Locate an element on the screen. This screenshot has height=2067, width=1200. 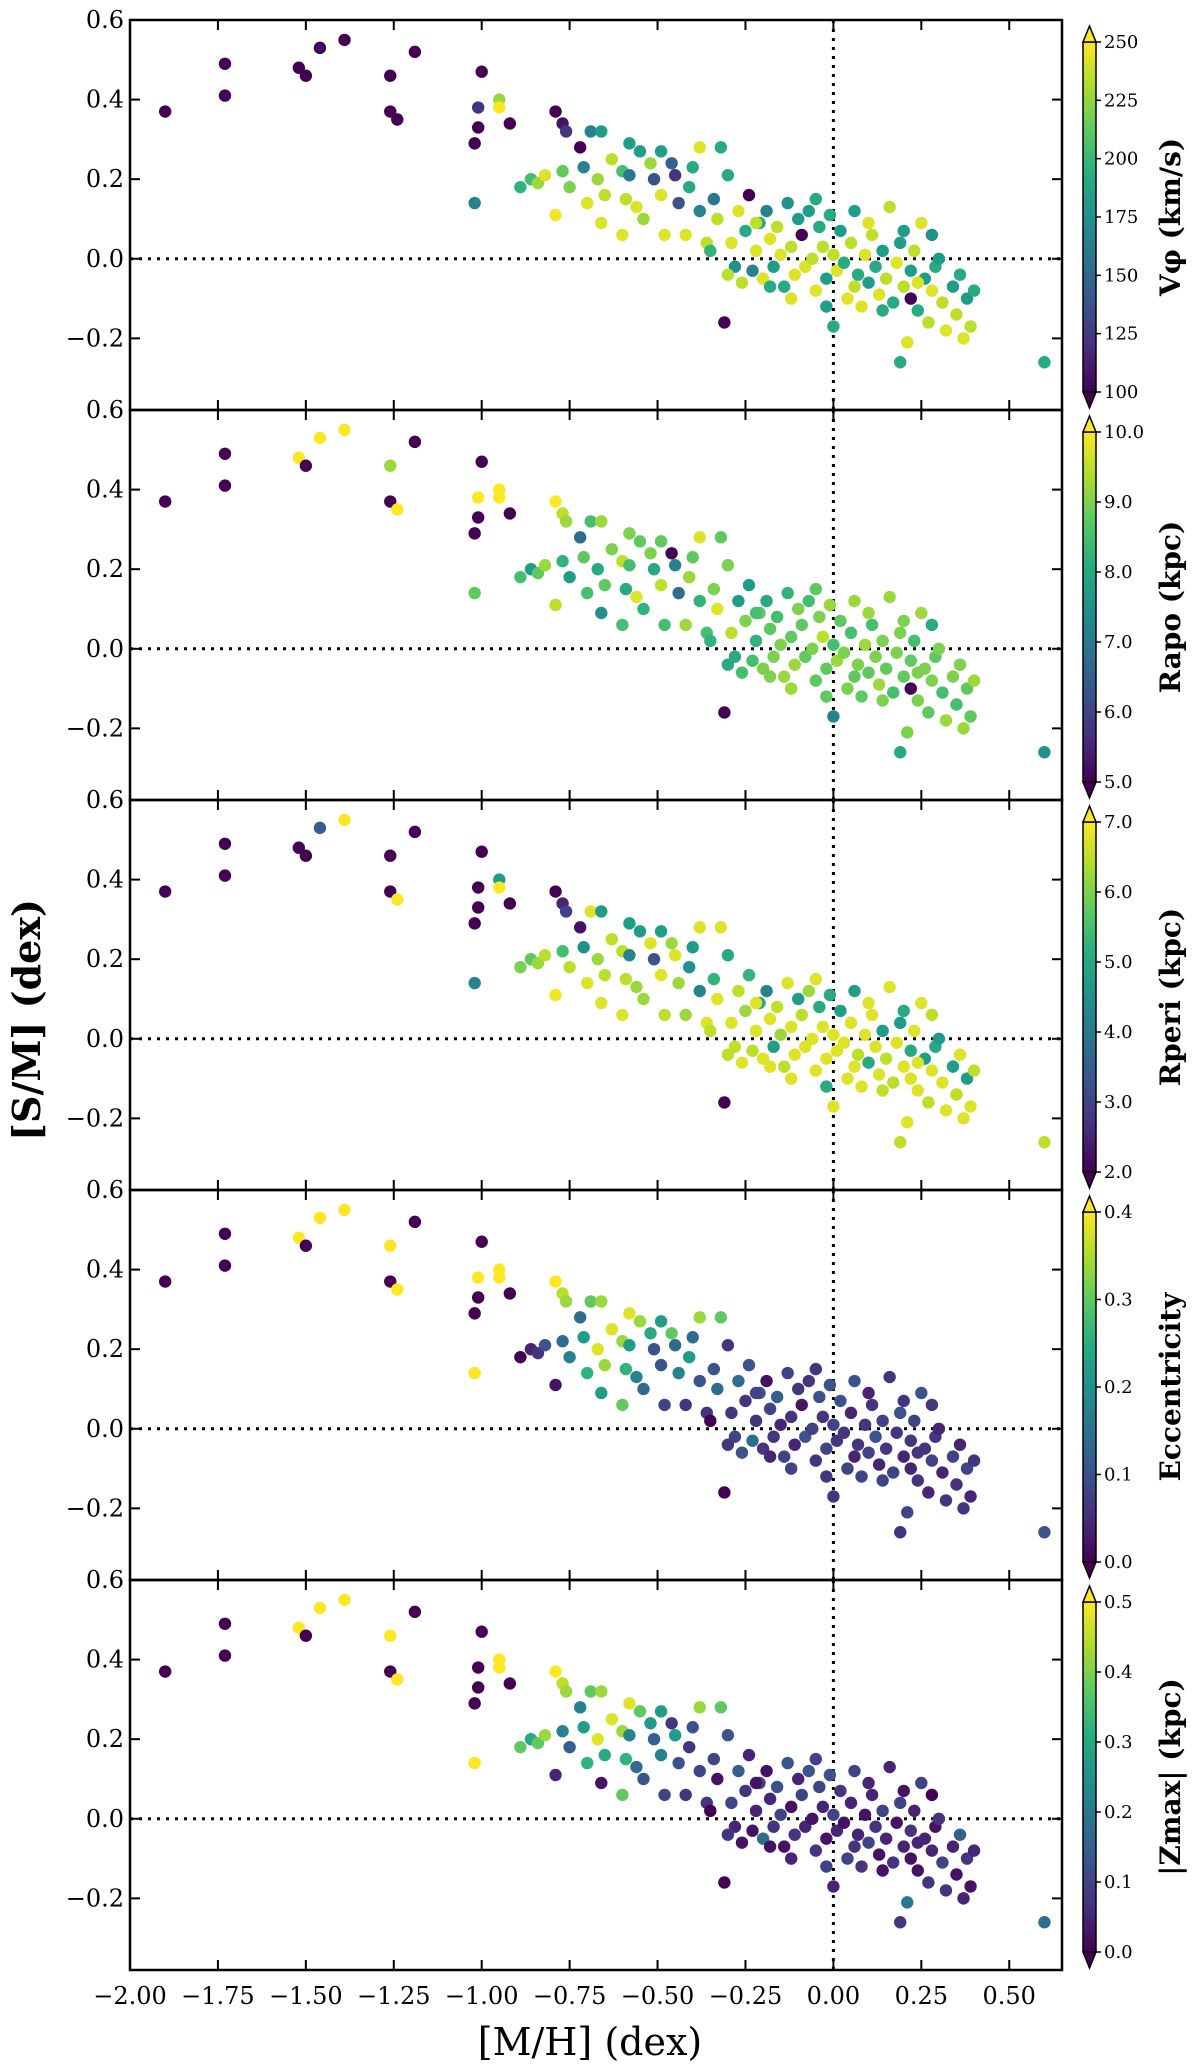
x-tick-label: −2.00 is located at coordinates (130, 1996).